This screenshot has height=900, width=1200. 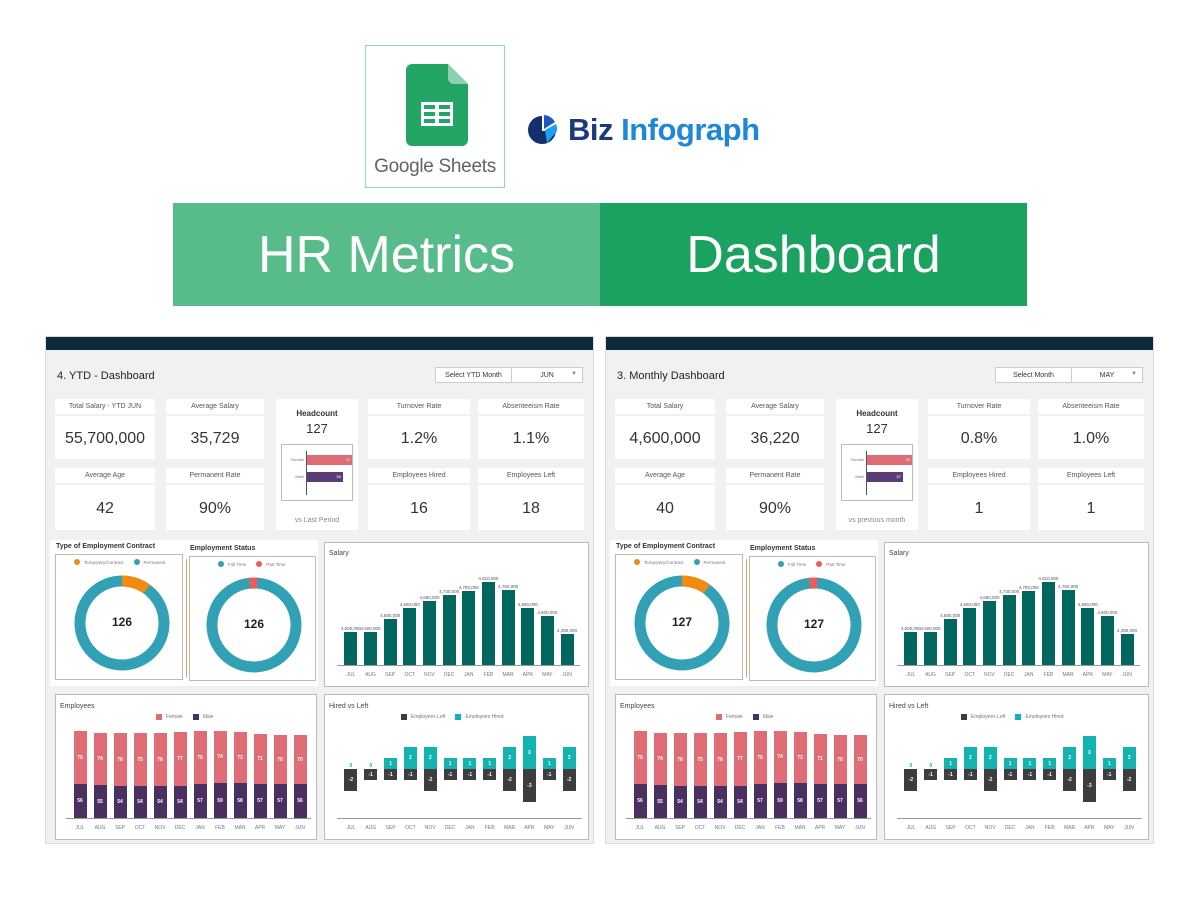 What do you see at coordinates (768, 717) in the screenshot?
I see `employees-legend-male: Male` at bounding box center [768, 717].